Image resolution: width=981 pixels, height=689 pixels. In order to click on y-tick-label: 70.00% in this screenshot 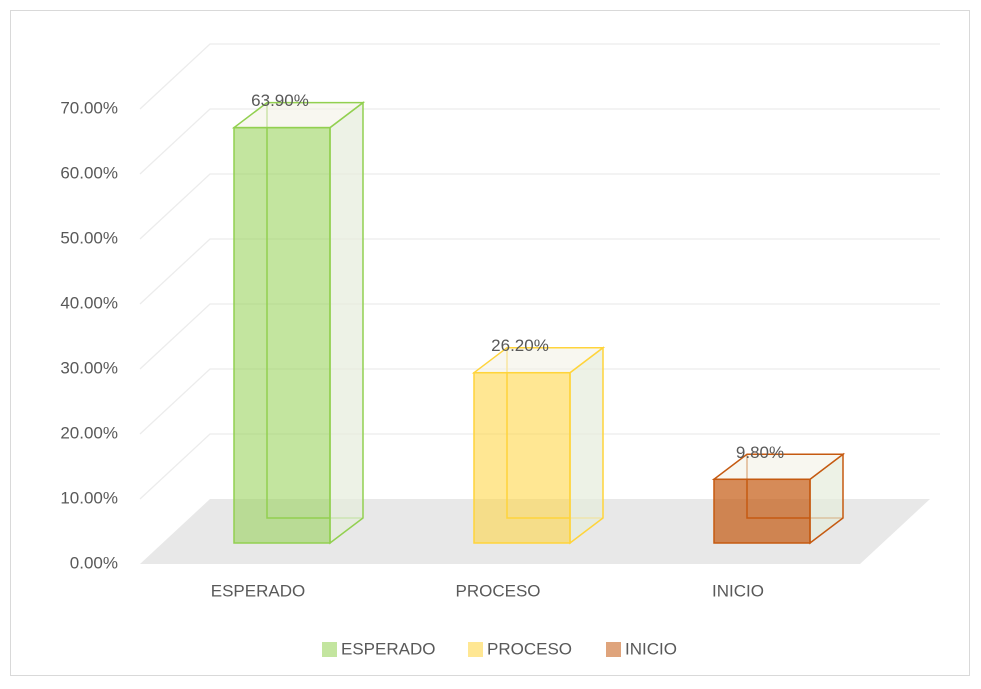, I will do `click(89, 107)`.